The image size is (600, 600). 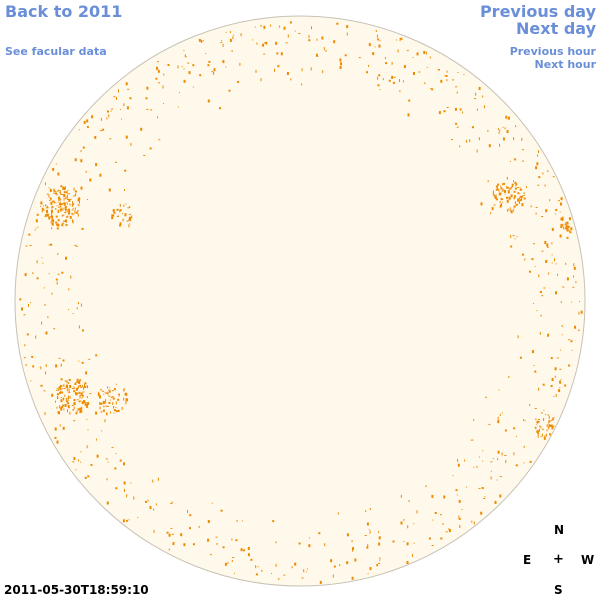 What do you see at coordinates (556, 28) in the screenshot?
I see `next-day-link: Next day` at bounding box center [556, 28].